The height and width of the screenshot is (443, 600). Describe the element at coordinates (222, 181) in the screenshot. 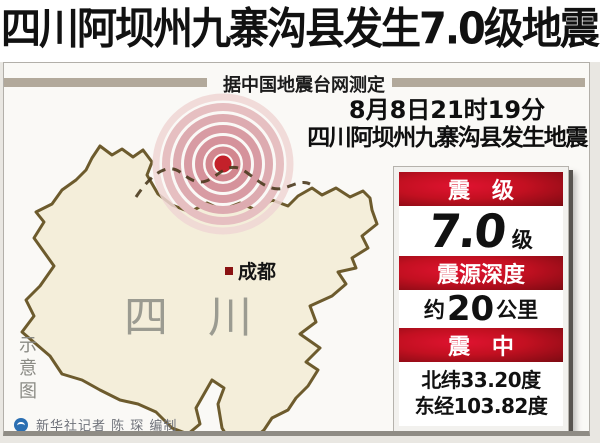

I see `dashed-boundary` at that location.